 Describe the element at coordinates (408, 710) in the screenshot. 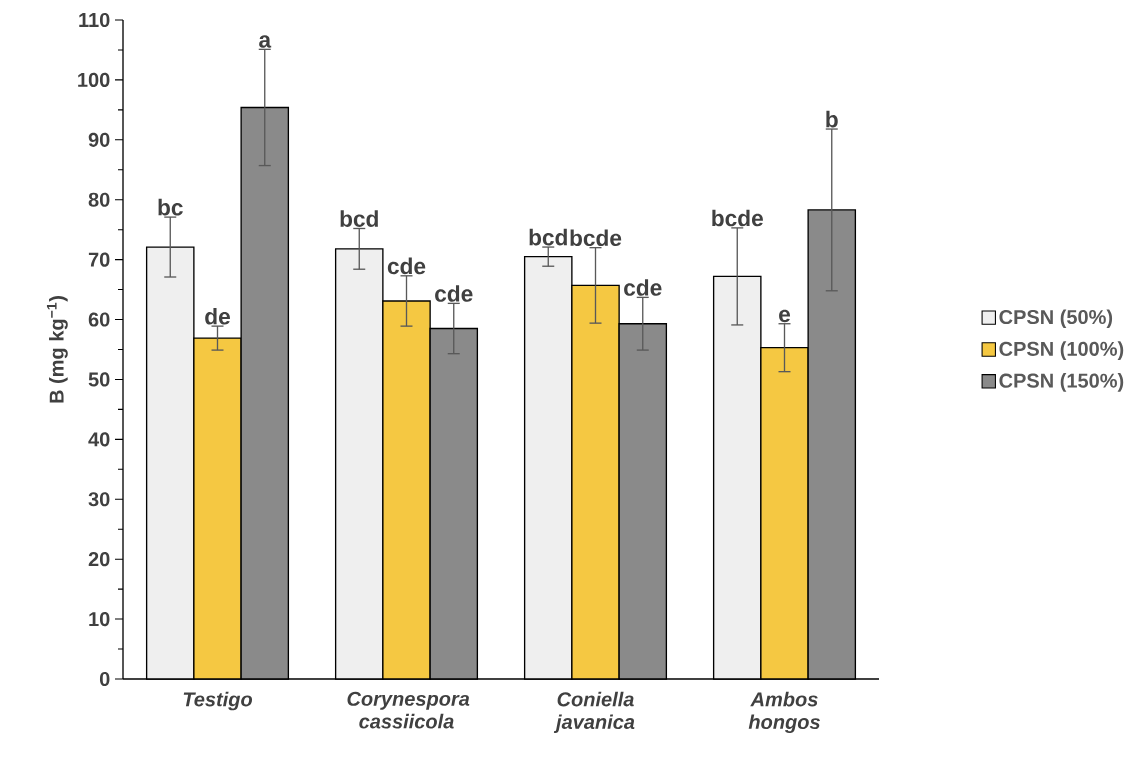

I see `x-tick-label: Corynespora cassiicola` at that location.